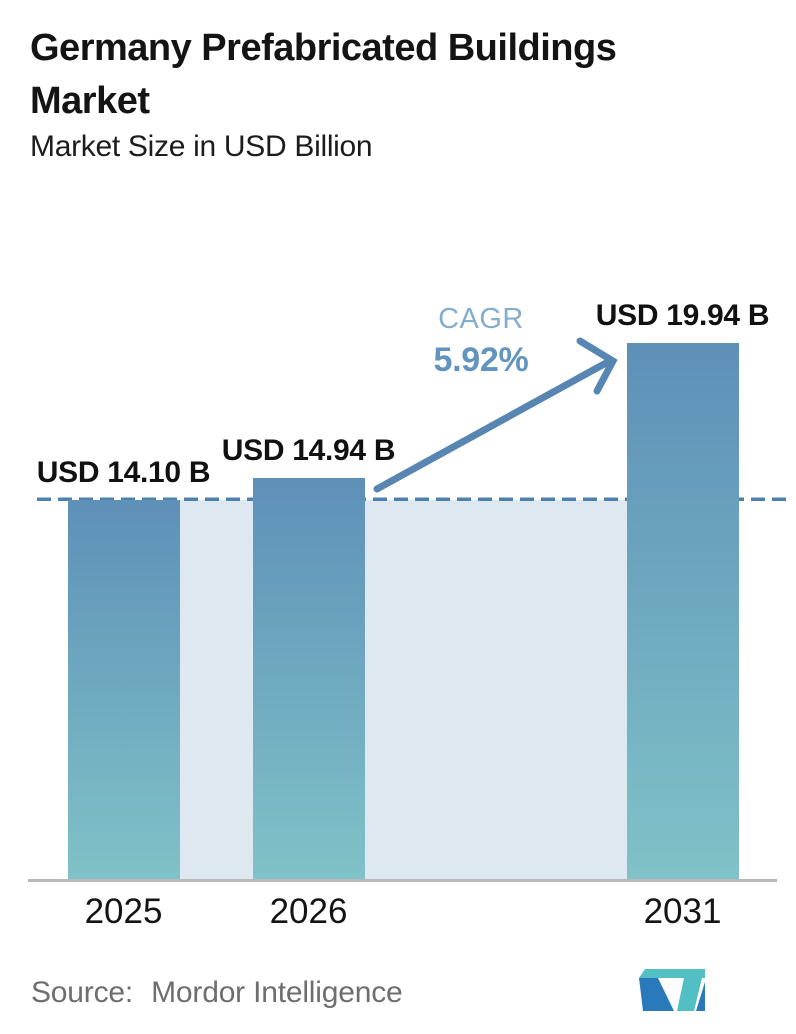 The height and width of the screenshot is (1034, 796). Describe the element at coordinates (201, 146) in the screenshot. I see `page-subtitle: Market Size in USD Billion` at that location.